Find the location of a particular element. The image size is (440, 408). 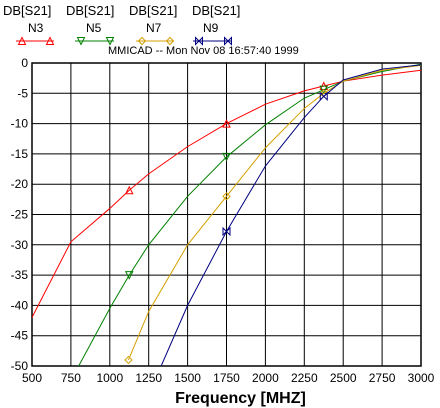

y-tick-label: -30 is located at coordinates (20, 245).